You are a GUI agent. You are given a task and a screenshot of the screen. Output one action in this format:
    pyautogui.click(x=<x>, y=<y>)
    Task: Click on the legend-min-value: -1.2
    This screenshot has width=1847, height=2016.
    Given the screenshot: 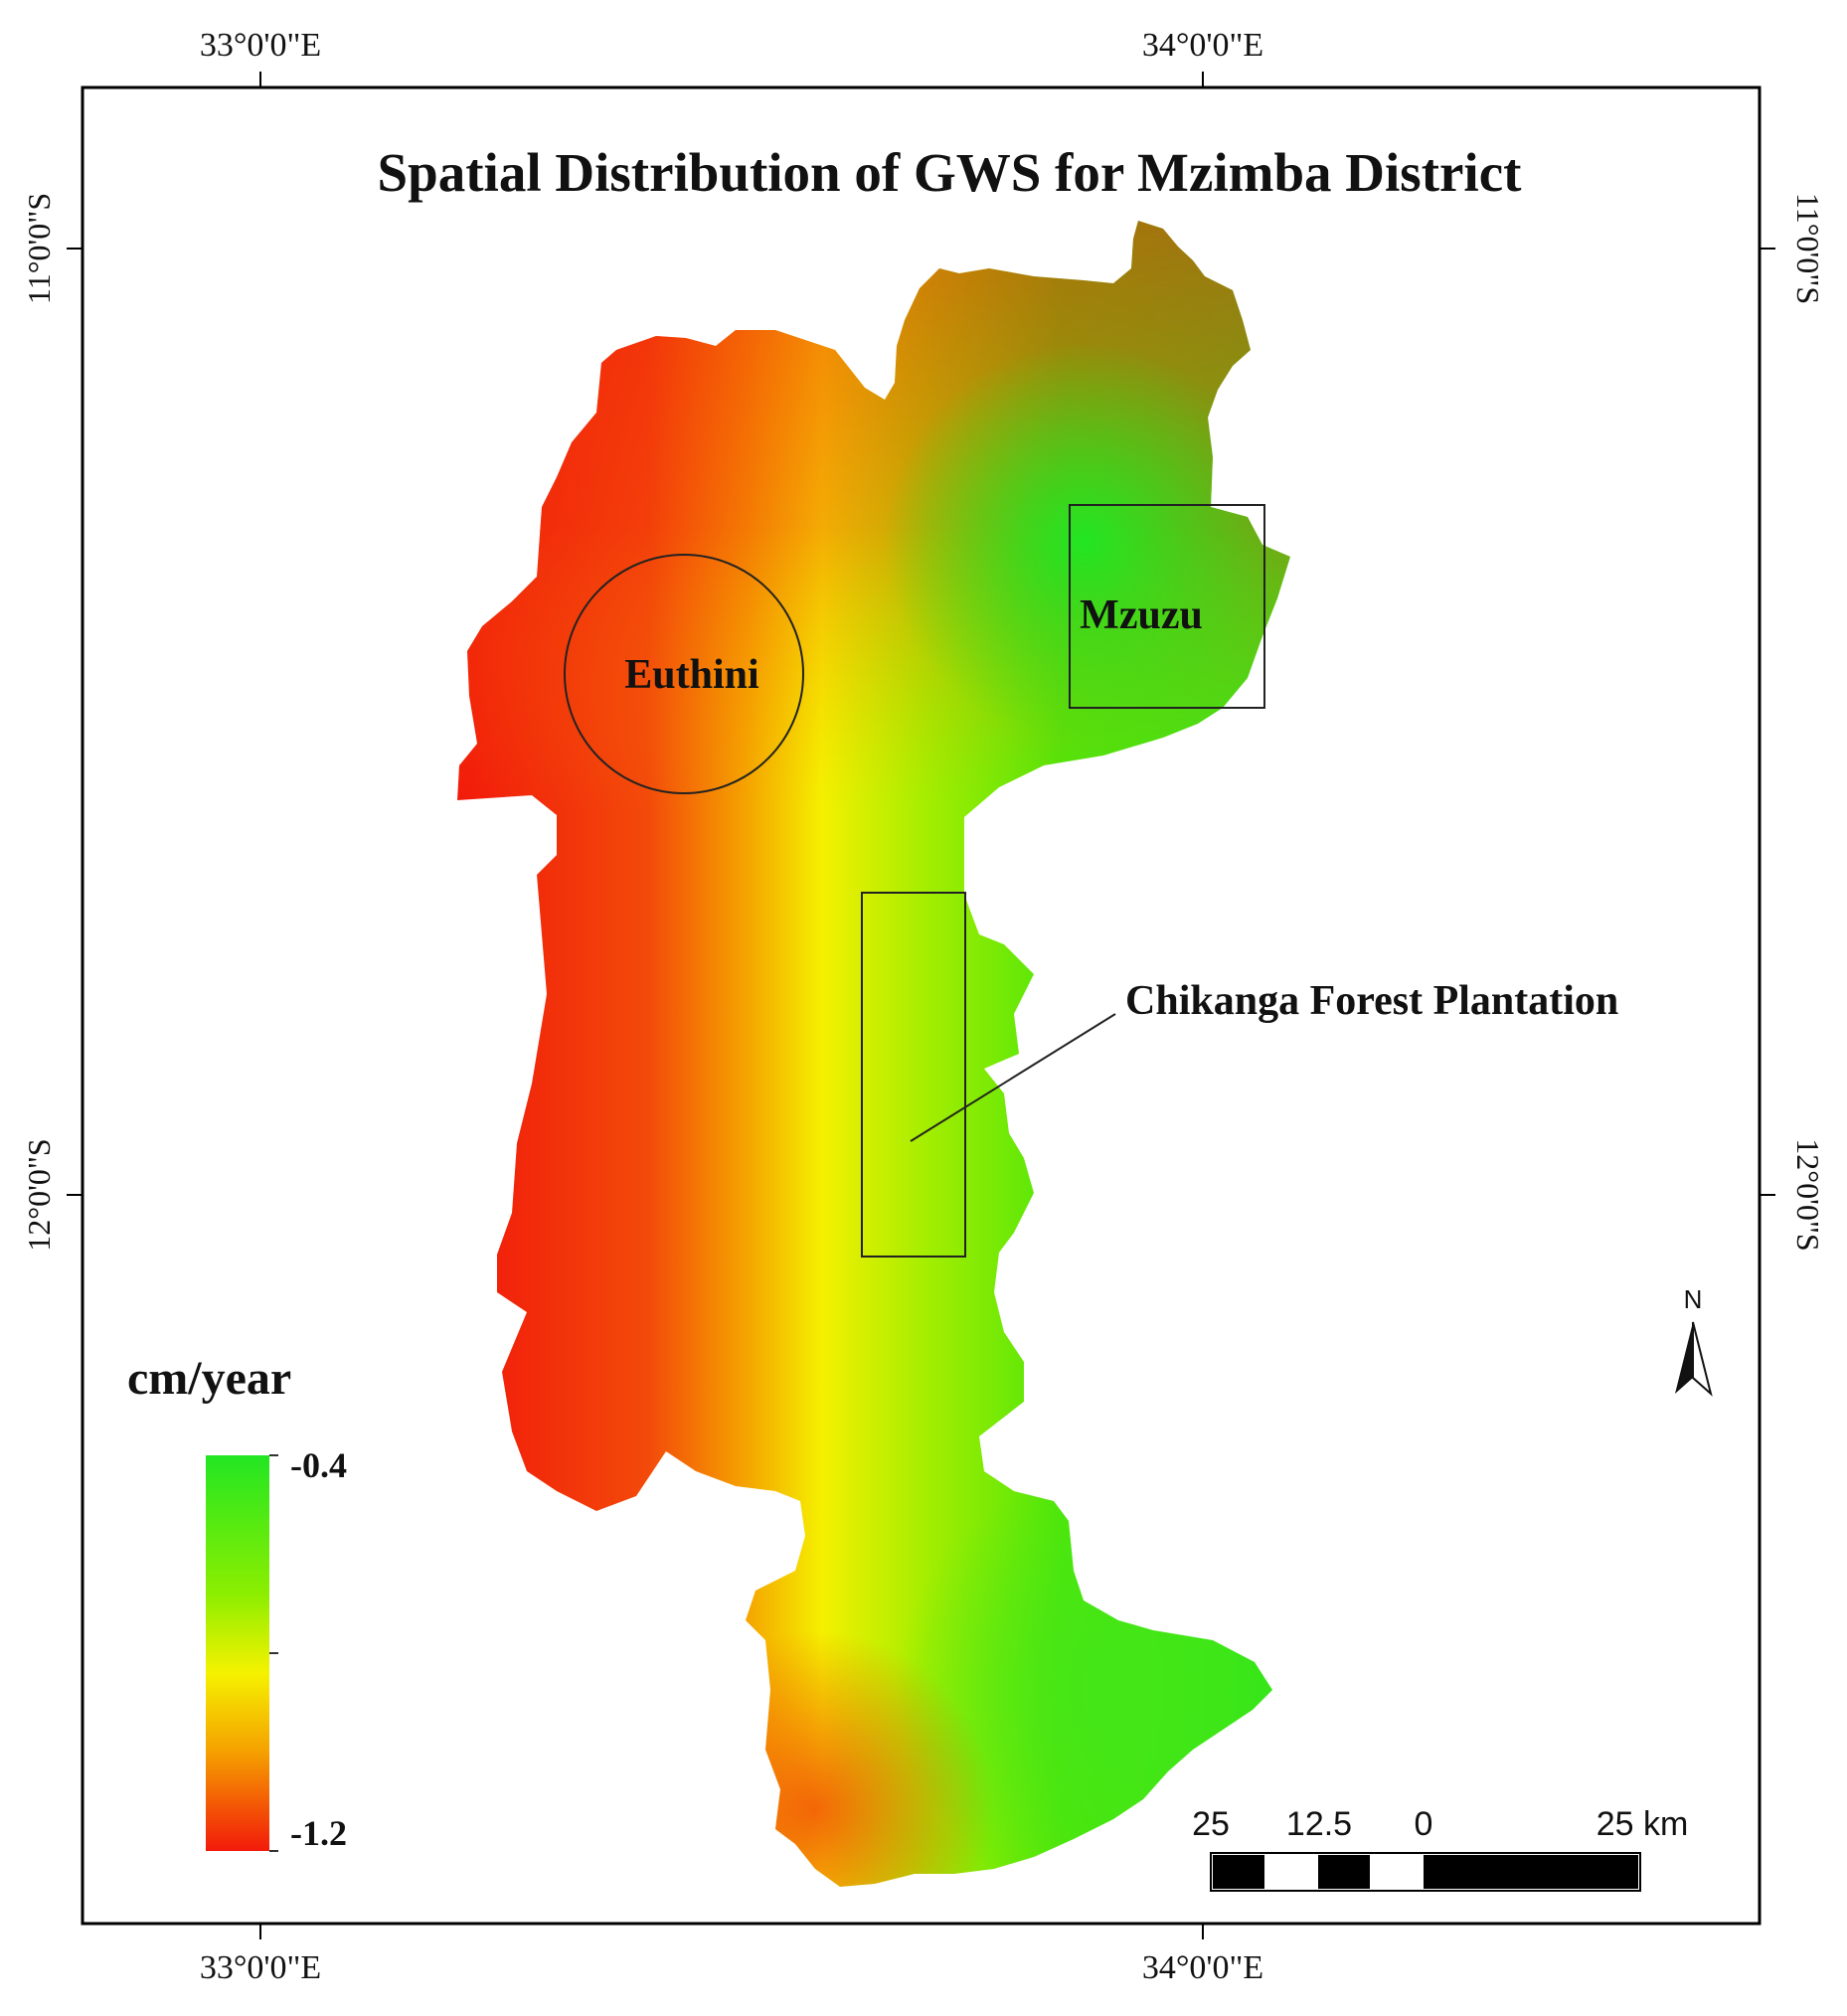 What is the action you would take?
    pyautogui.click(x=318, y=1833)
    